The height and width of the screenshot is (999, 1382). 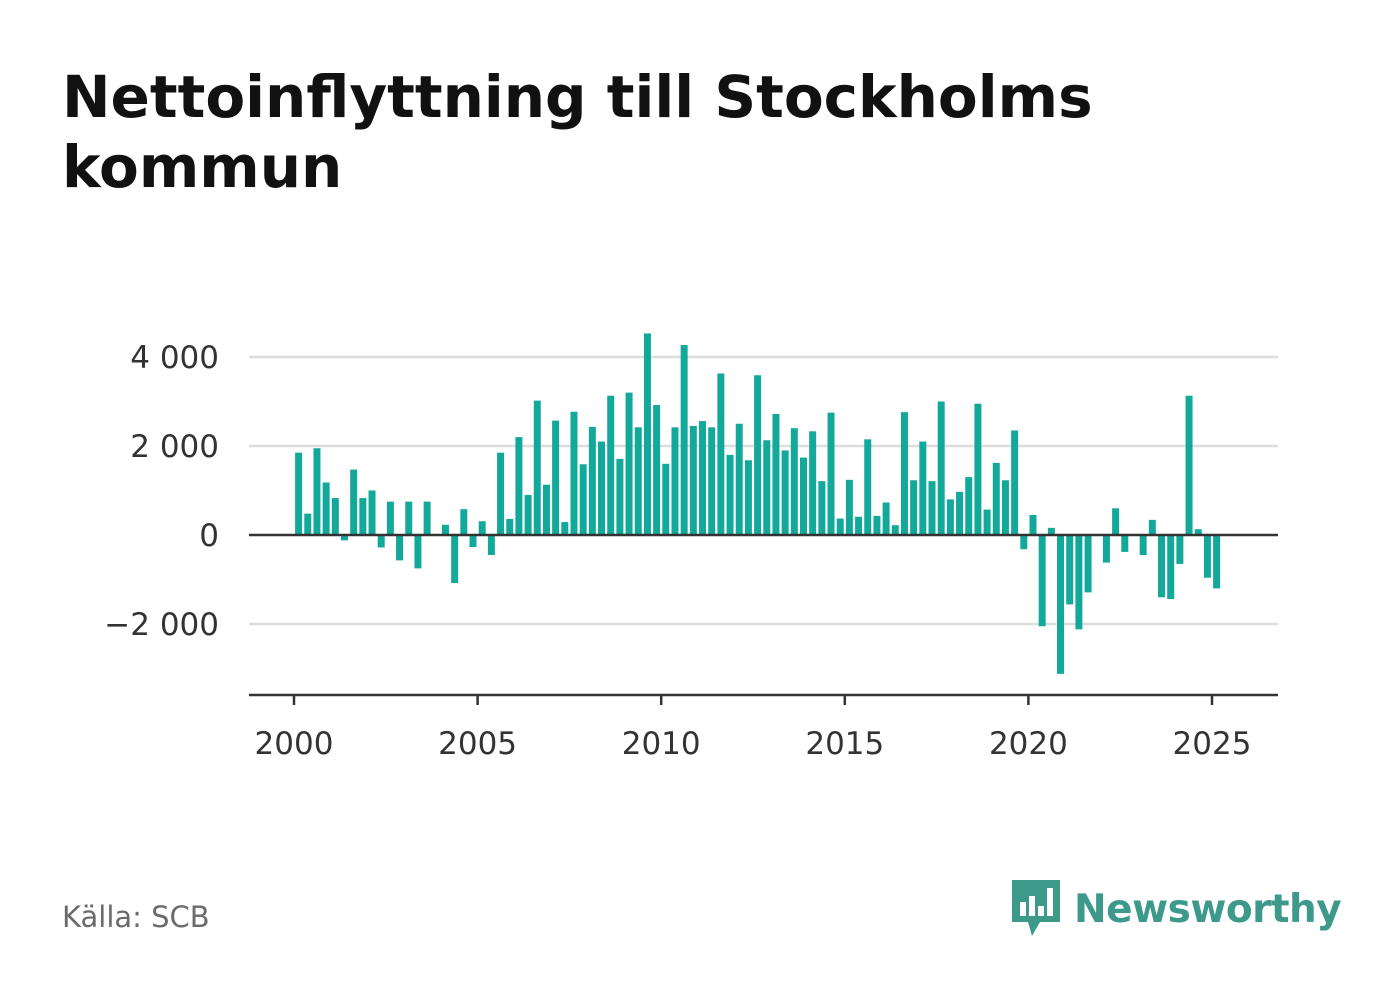 I want to click on y-tick-label: 4 000, so click(x=174, y=358).